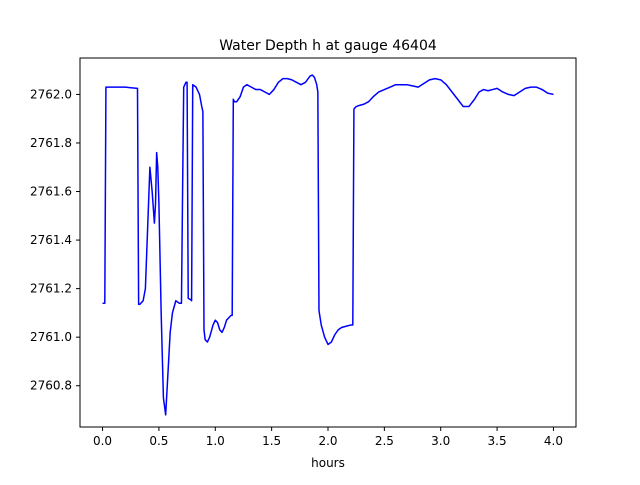 The height and width of the screenshot is (485, 640). I want to click on x-axis-ticks: 0.0 0.5 1.0 1.5 2.0 2.5 3.0 3.5 4.0, so click(328, 437).